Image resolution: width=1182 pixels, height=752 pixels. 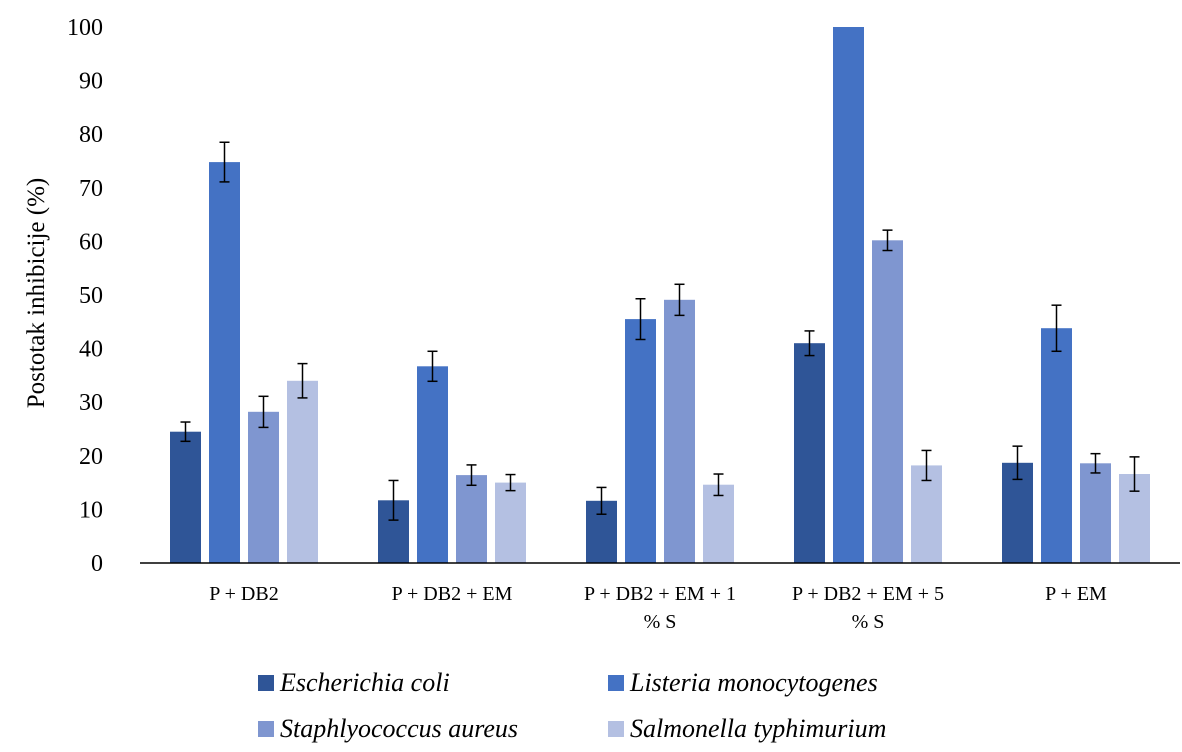 I want to click on y-tick-label: 0, so click(x=97, y=564).